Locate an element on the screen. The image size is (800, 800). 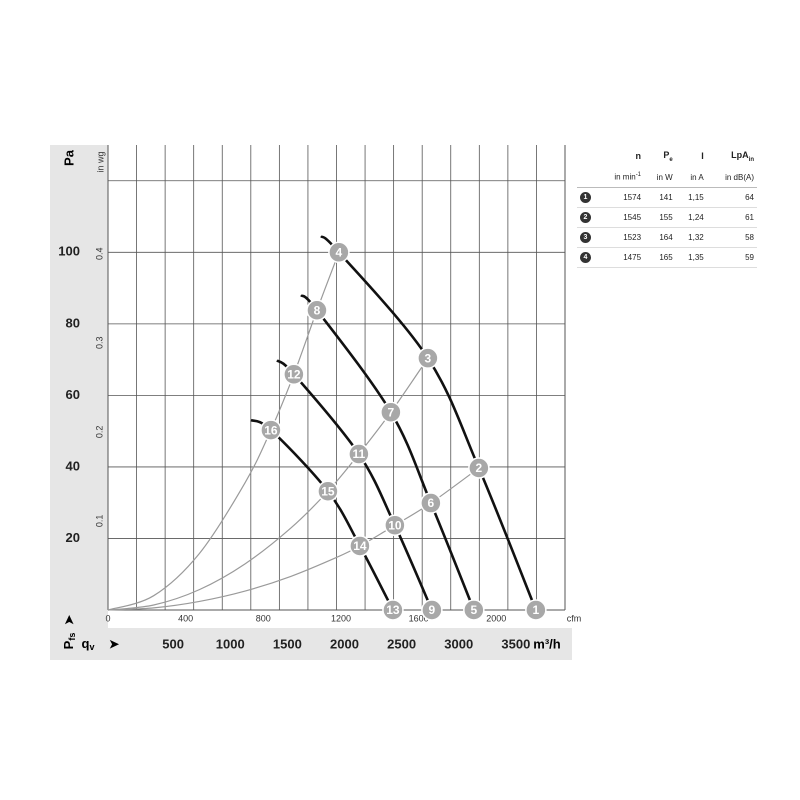
y-symbol: Pfs is located at coordinates (69, 641).